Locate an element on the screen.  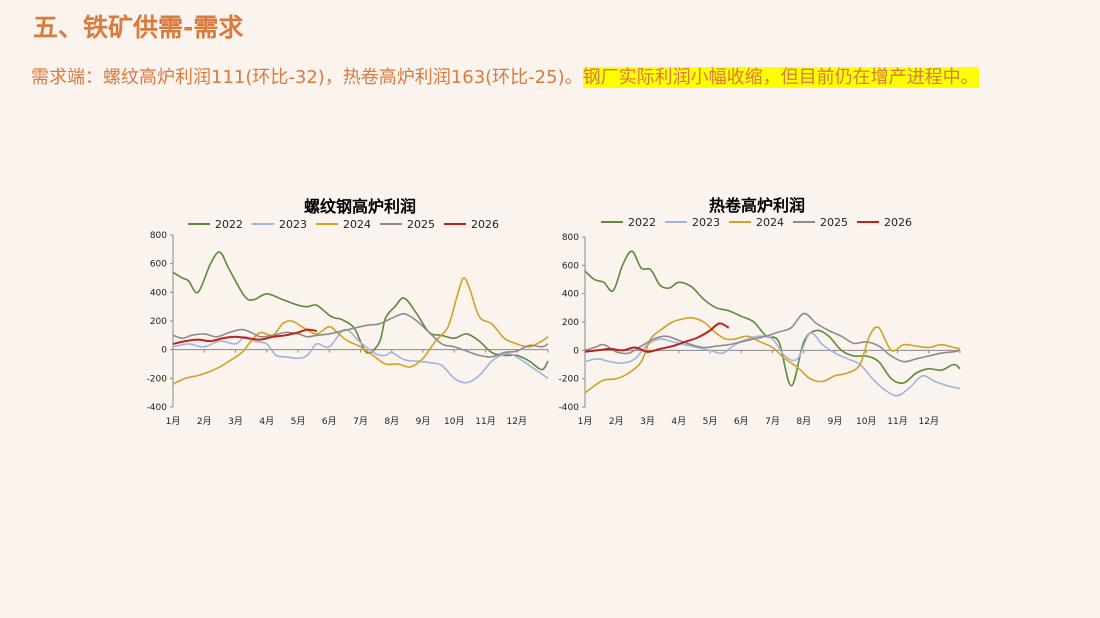
description-highlight: 钢厂实际利润小幅收缩，但目前仍在增产进程中。 is located at coordinates (780, 77).